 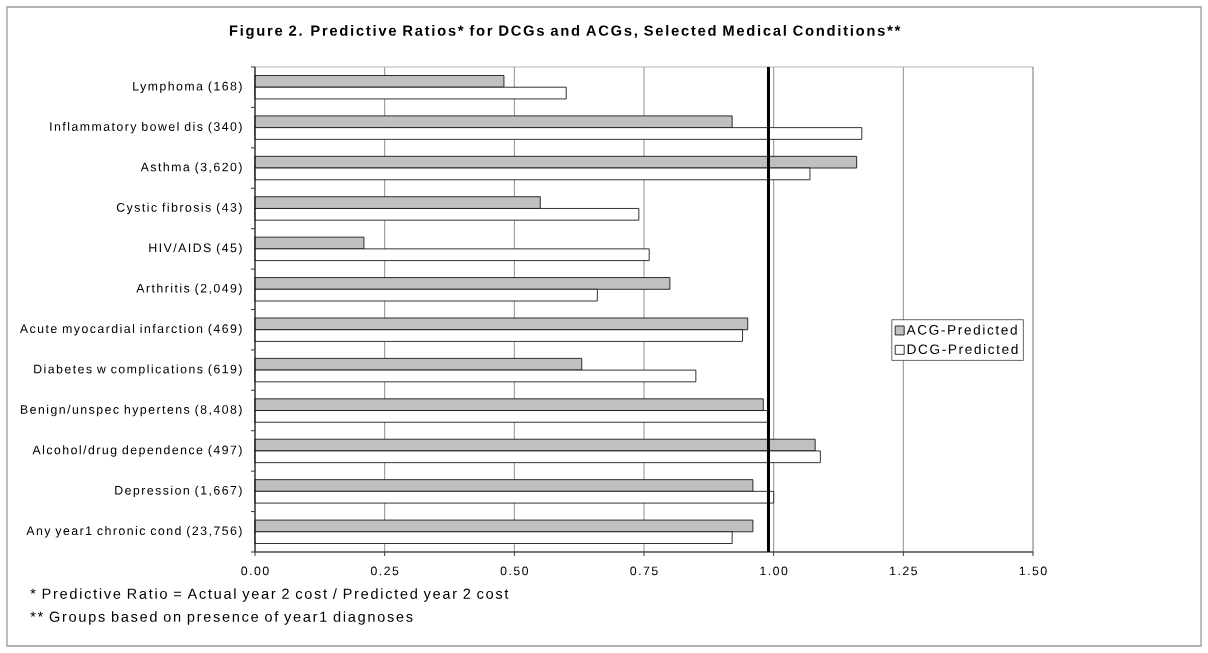 I want to click on y-tick-label: Arthritis (2,049), so click(x=189, y=289).